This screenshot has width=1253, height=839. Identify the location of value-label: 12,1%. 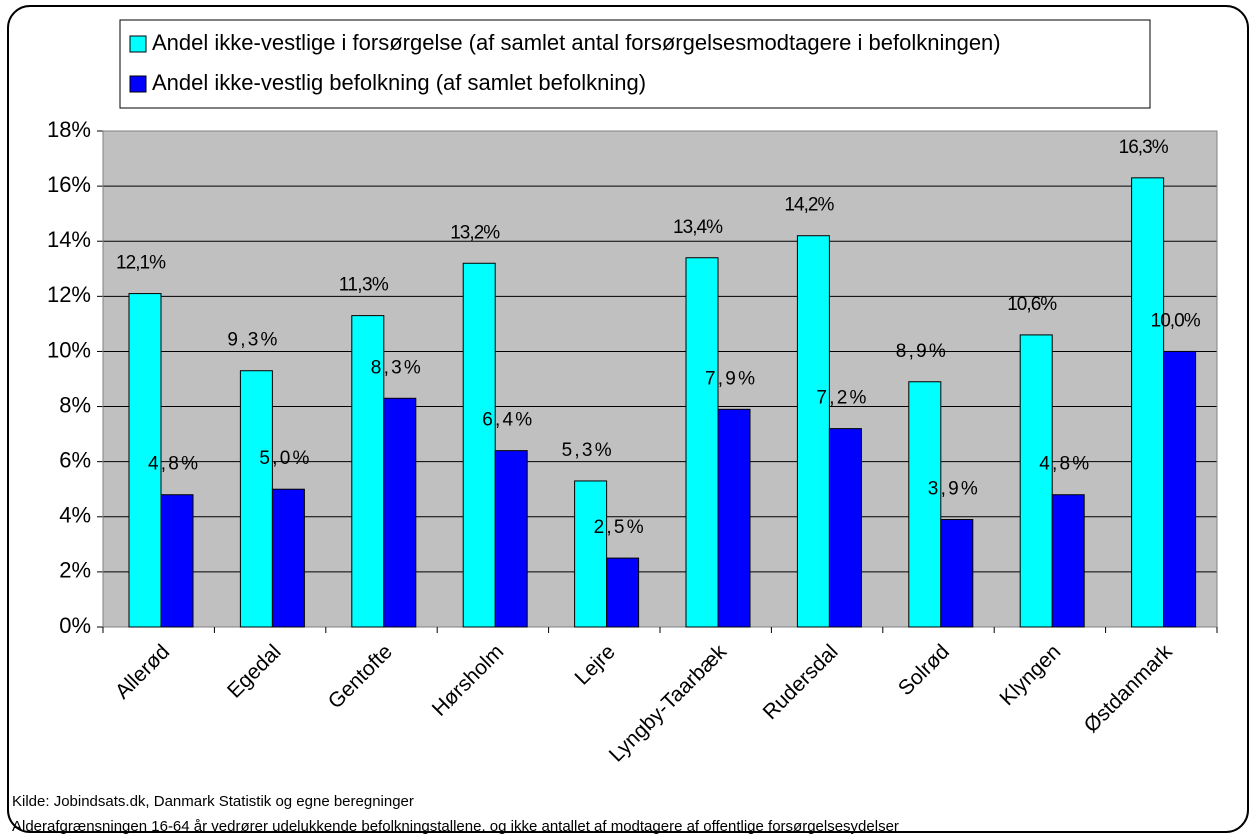
(141, 263).